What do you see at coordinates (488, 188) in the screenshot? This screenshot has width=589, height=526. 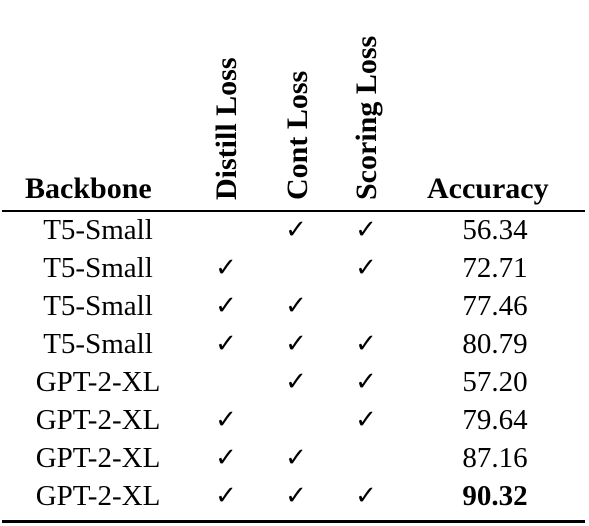 I see `header-accuracy: Accuracy` at bounding box center [488, 188].